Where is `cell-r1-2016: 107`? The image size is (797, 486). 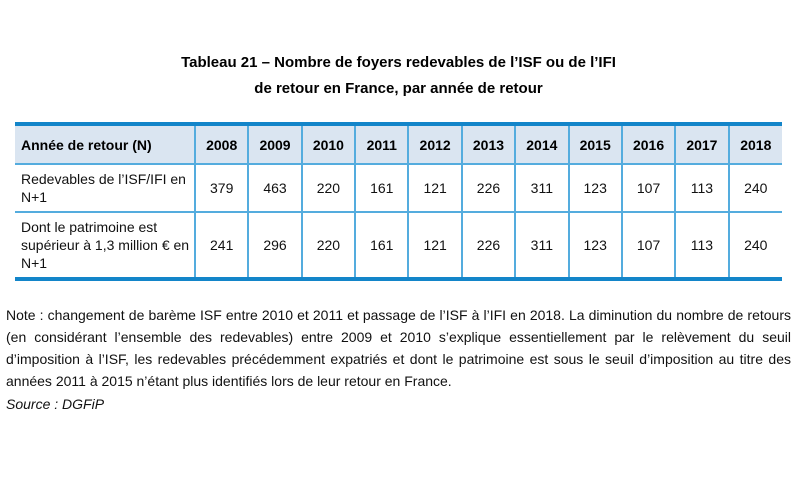
cell-r1-2016: 107 is located at coordinates (648, 245).